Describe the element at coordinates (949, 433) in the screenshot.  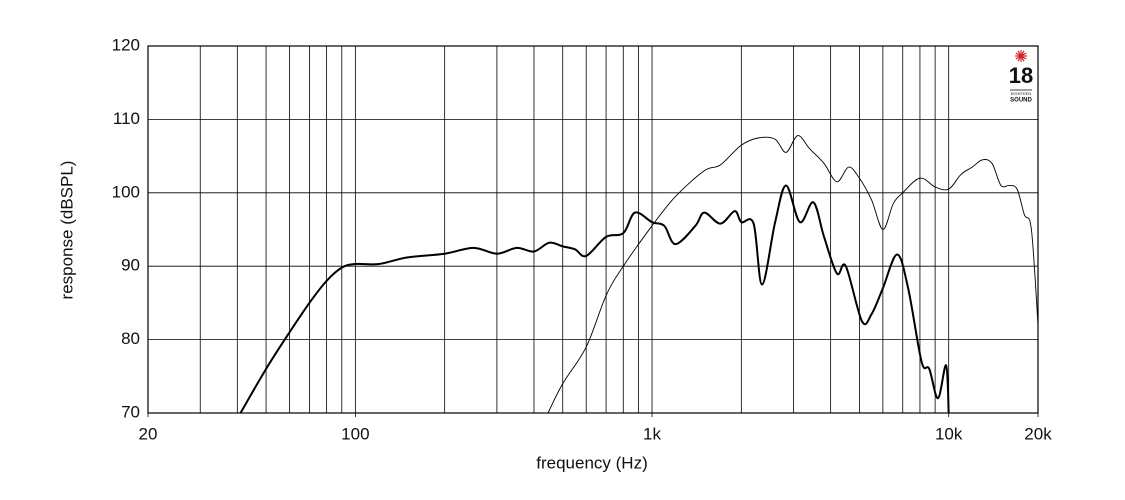
I see `x-tick-label: 10k` at that location.